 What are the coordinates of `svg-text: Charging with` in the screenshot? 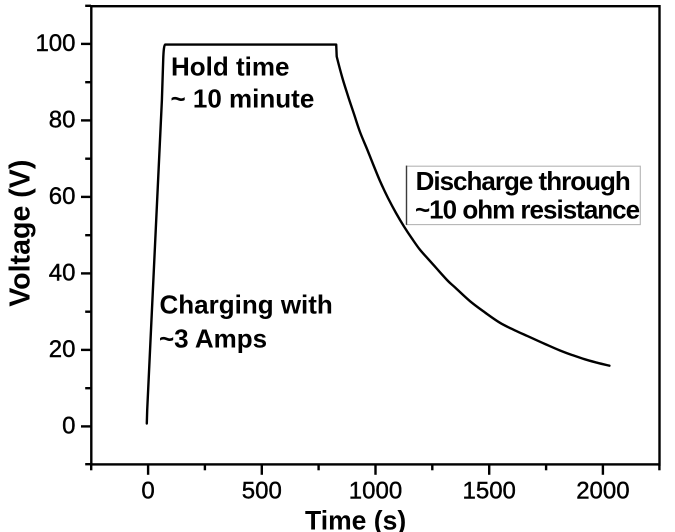 It's located at (246, 305).